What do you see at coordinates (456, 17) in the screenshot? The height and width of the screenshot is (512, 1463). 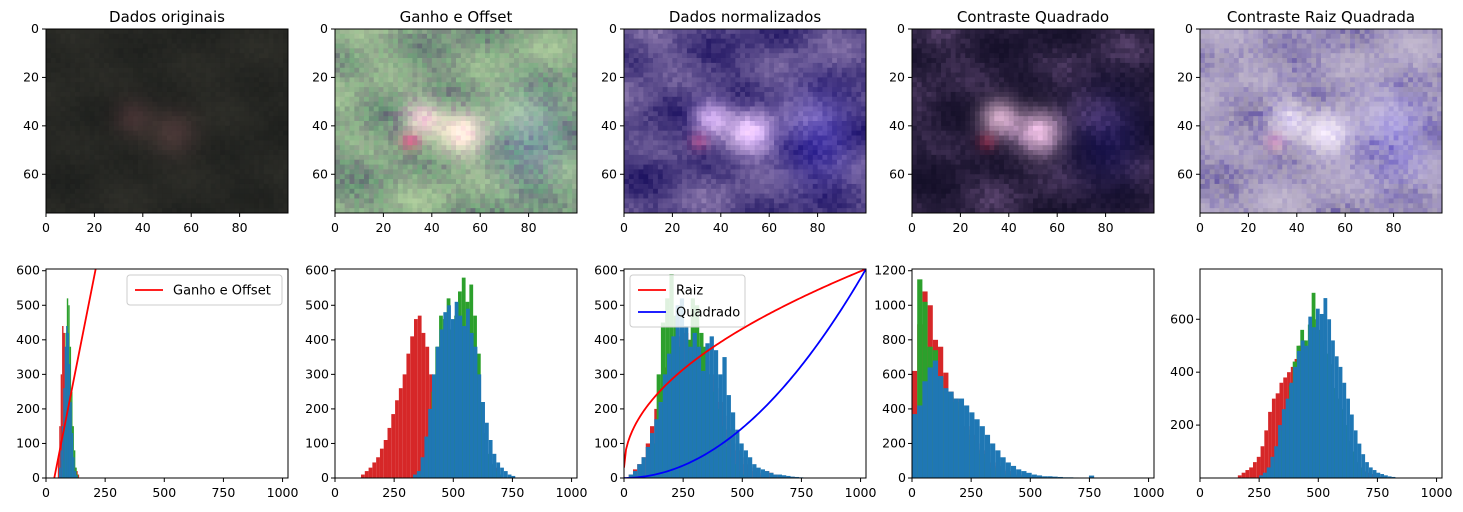 I see `image-title: Ganho e Offset` at bounding box center [456, 17].